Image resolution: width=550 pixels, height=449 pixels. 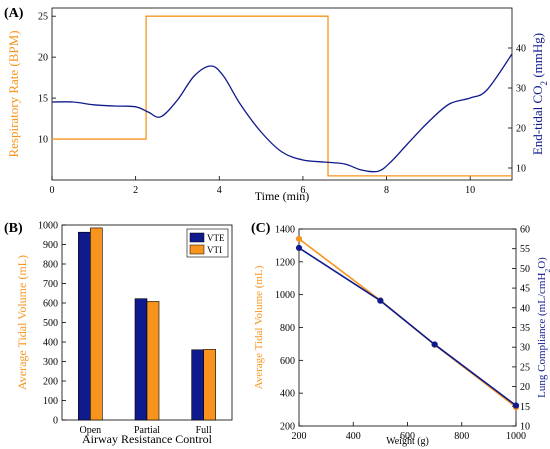 I want to click on panel-c-ylabel-right-rest: O), so click(x=542, y=263).